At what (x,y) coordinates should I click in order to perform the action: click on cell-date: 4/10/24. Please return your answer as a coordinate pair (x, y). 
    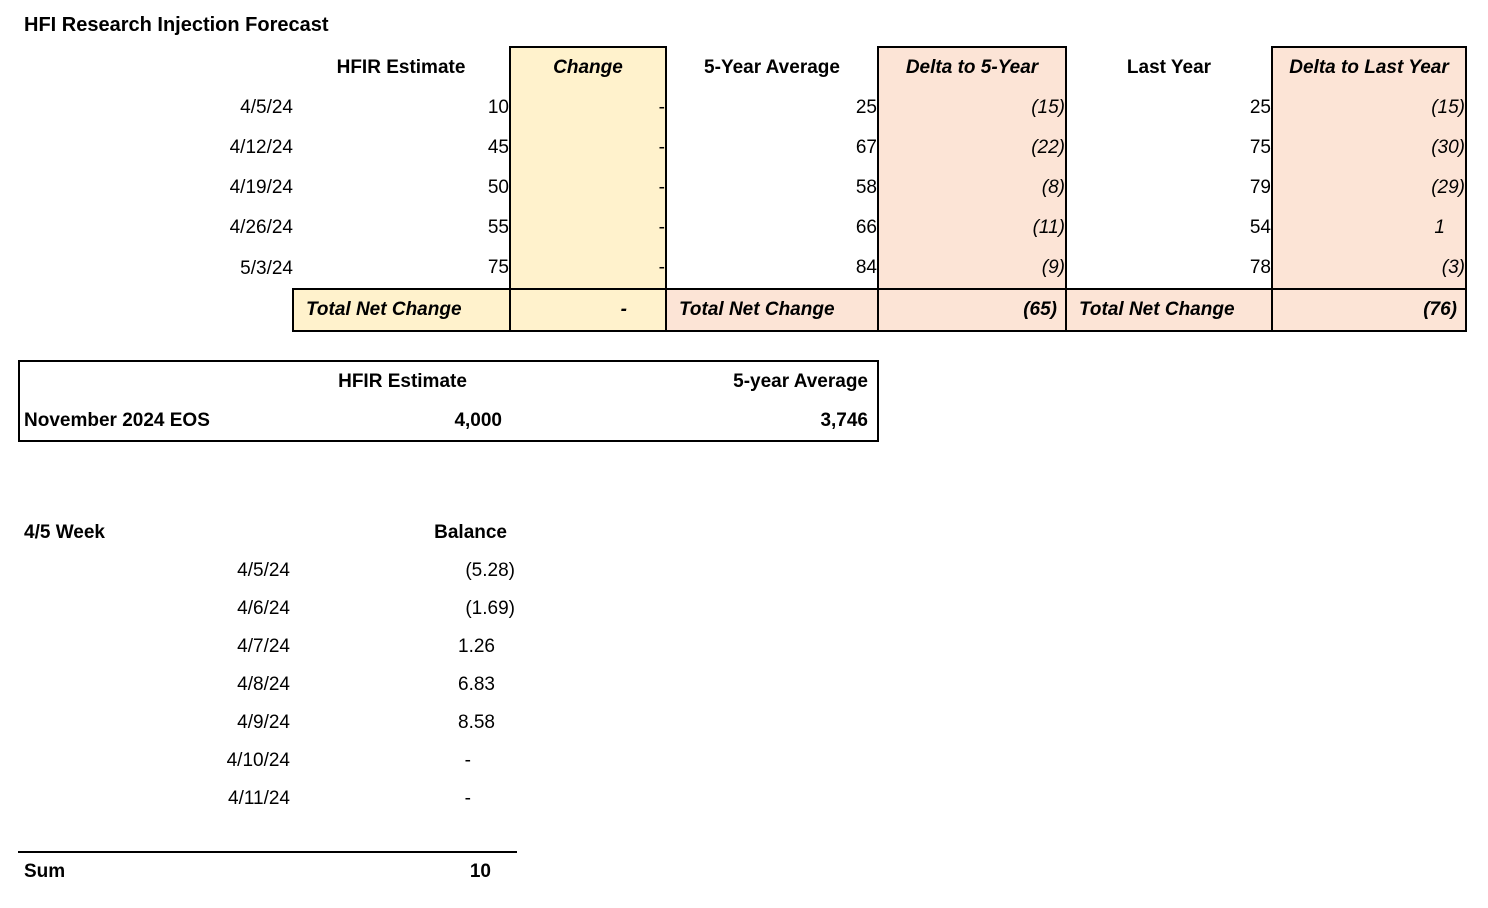
    Looking at the image, I should click on (258, 760).